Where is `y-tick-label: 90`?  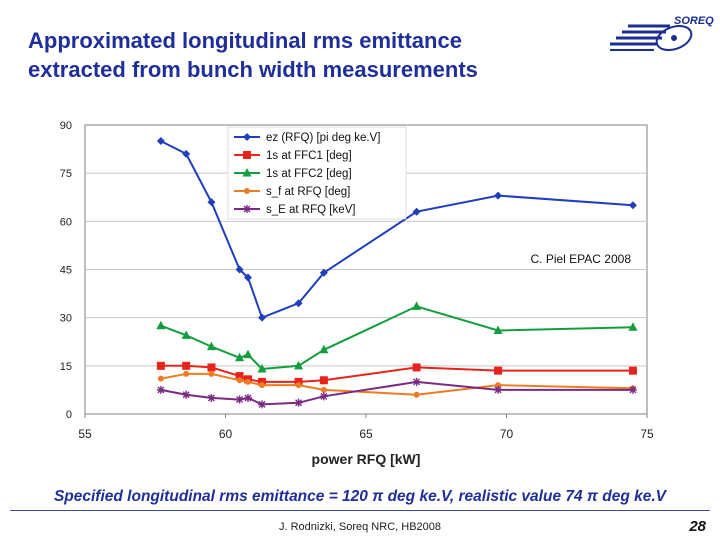 y-tick-label: 90 is located at coordinates (66, 126).